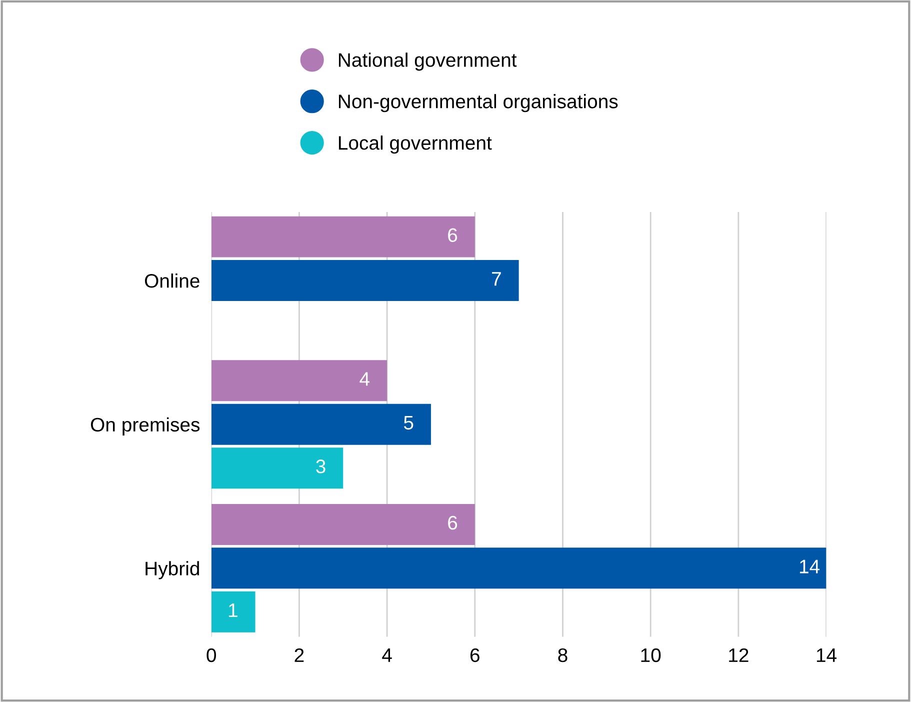  What do you see at coordinates (172, 280) in the screenshot?
I see `y-tick-label: Online` at bounding box center [172, 280].